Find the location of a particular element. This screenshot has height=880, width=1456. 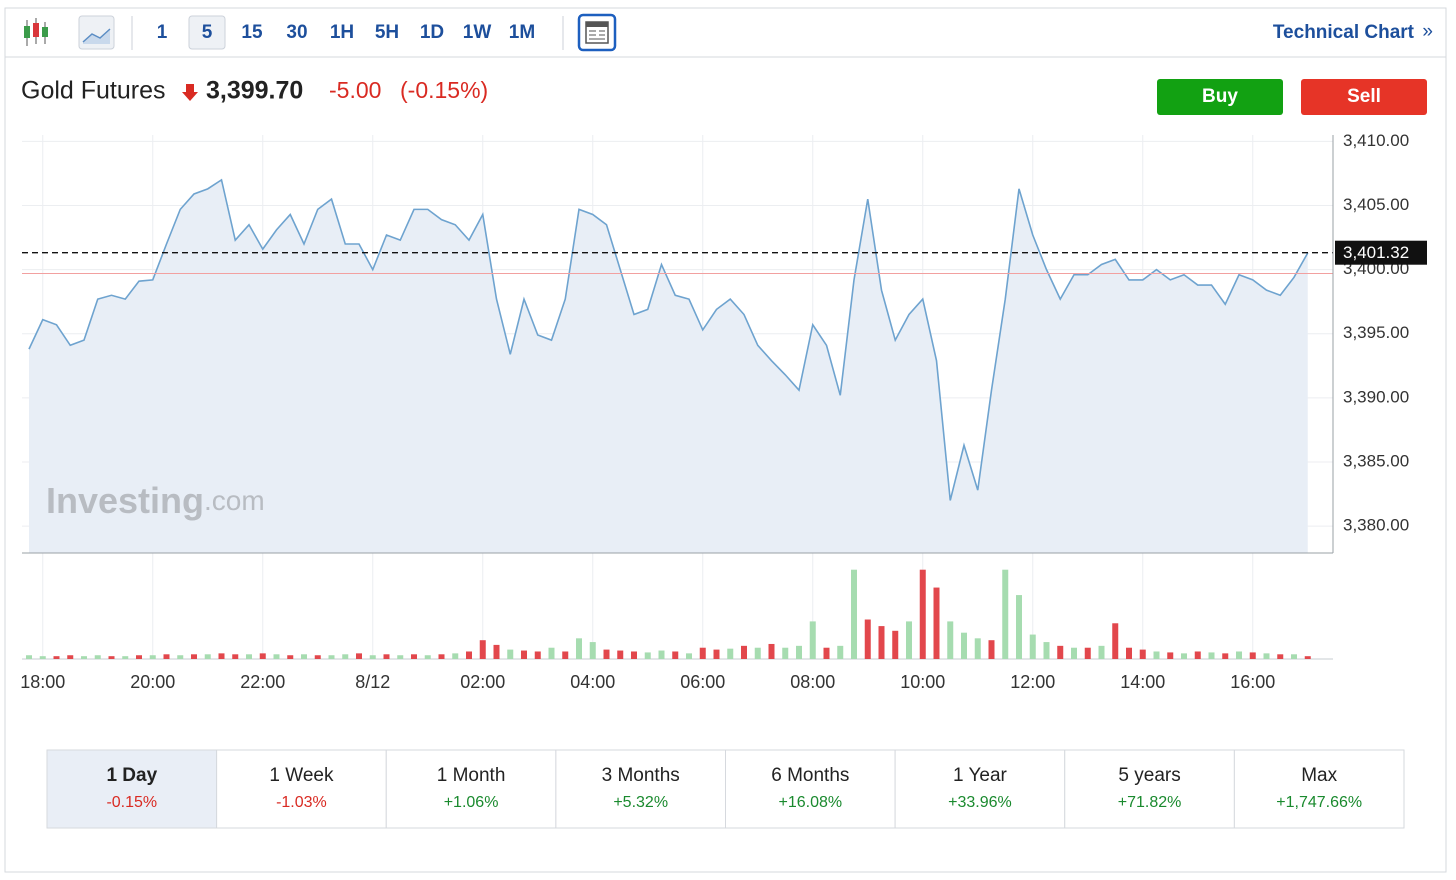

interval-option: 5 is located at coordinates (207, 32).